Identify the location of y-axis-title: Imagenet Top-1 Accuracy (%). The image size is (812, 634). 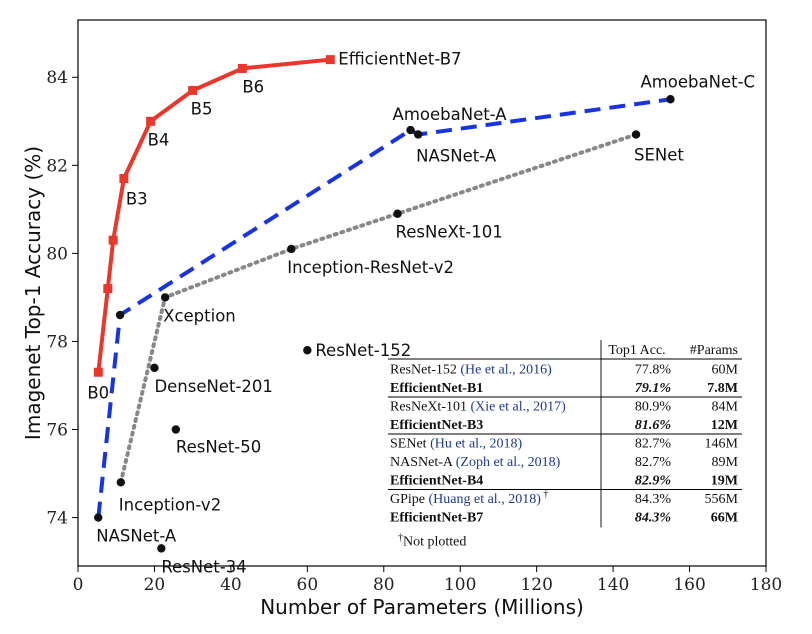
(33, 293).